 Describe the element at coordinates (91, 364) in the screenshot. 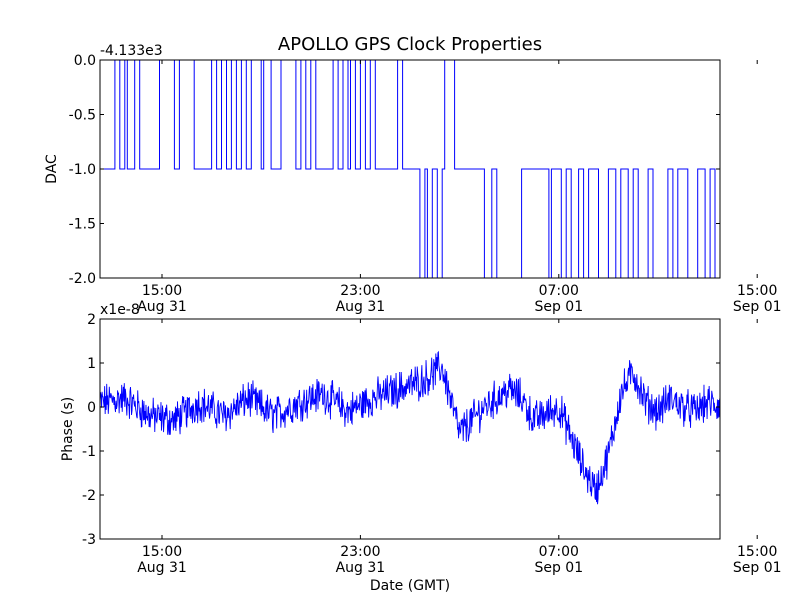

I see `y-tick-label: 1` at that location.